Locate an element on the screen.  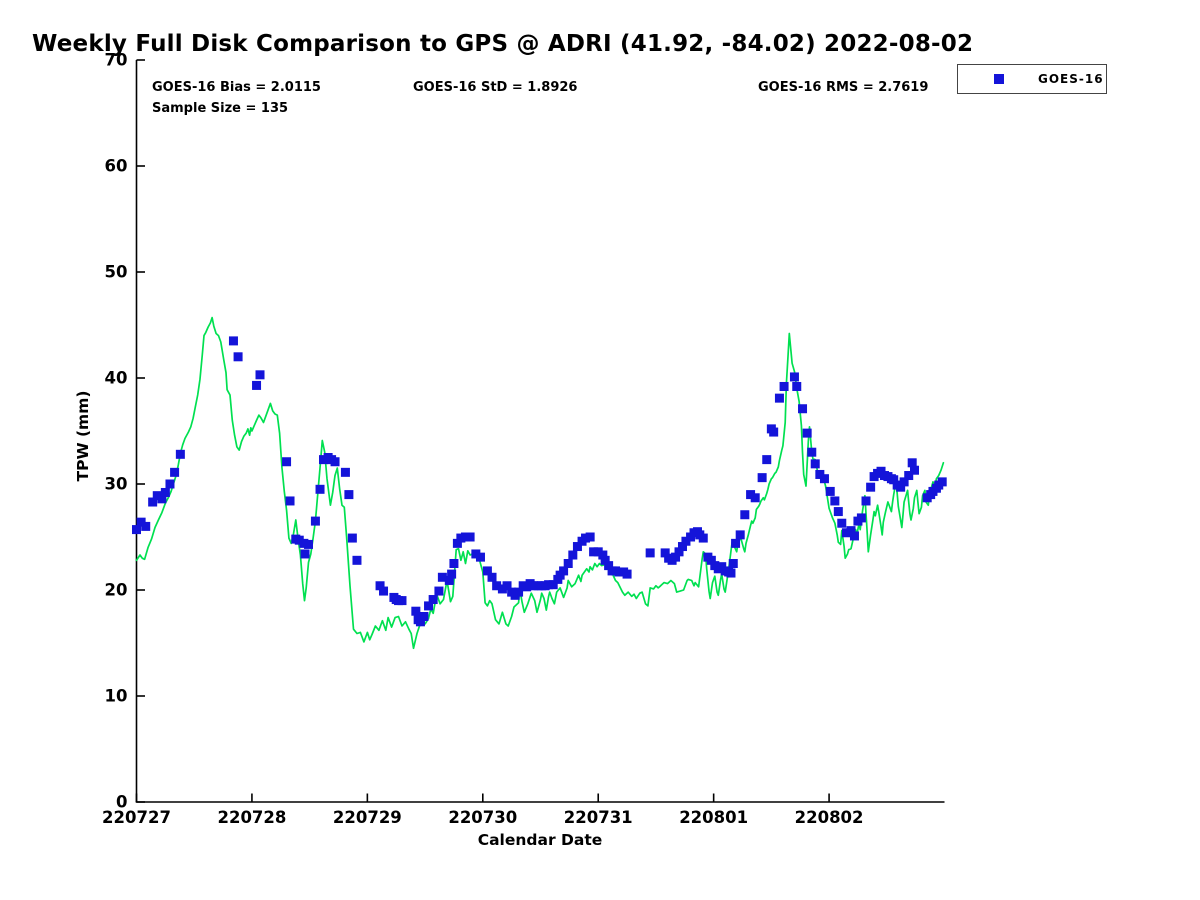
x-tick-label: 220730 is located at coordinates (482, 817).